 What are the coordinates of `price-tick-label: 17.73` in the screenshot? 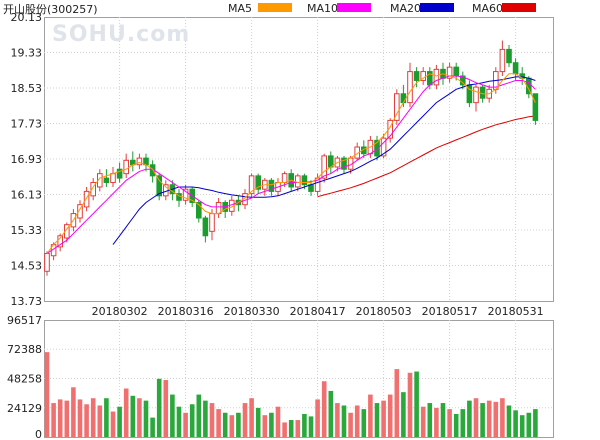 It's located at (27, 124).